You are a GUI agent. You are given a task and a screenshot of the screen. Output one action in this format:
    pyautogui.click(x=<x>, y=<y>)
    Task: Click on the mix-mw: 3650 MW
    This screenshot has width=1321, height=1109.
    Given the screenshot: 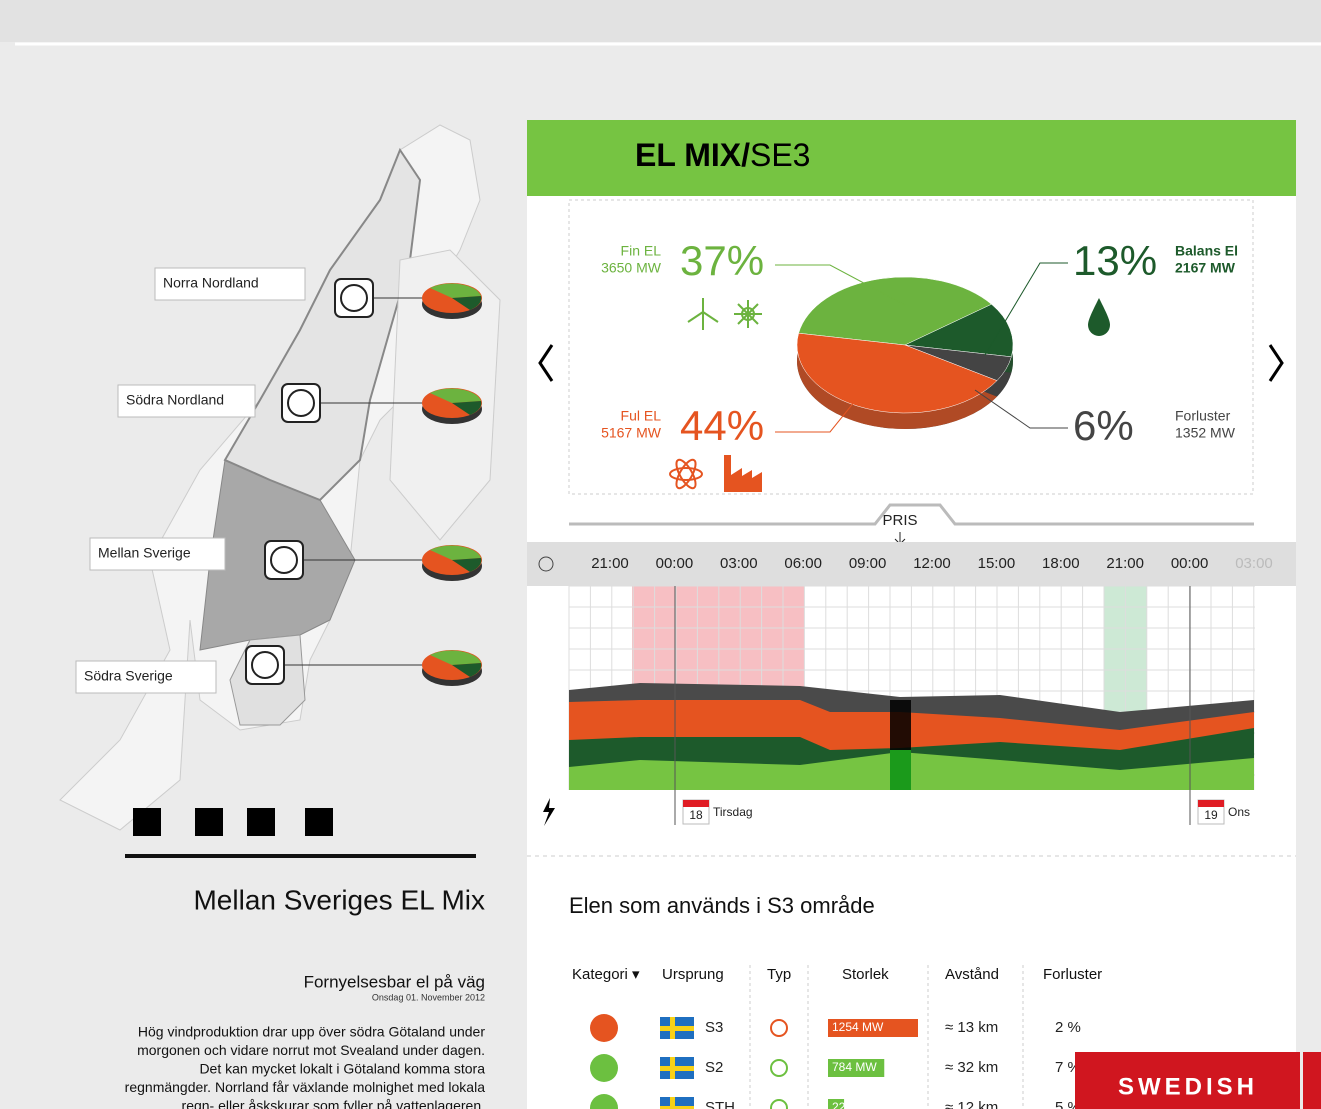 What is the action you would take?
    pyautogui.click(x=631, y=268)
    